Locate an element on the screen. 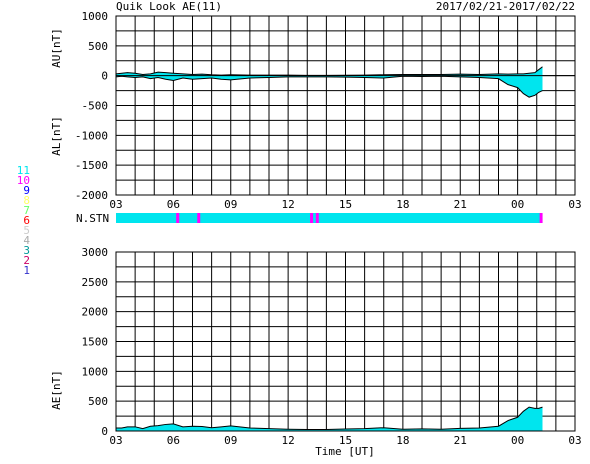 This screenshot has width=590, height=464. legend-station-5: 5 is located at coordinates (26, 230).